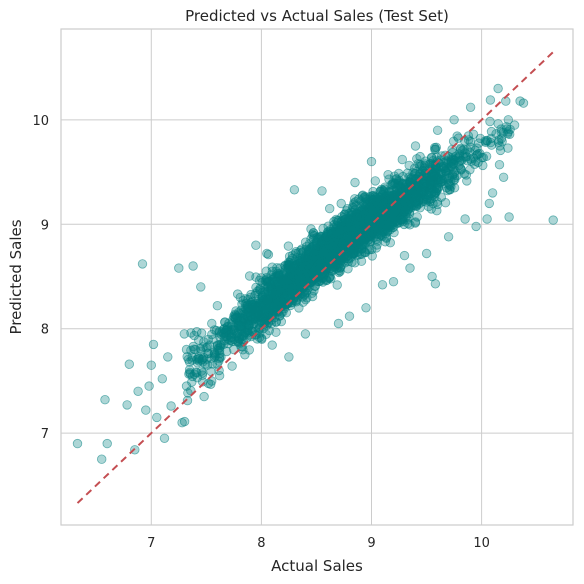  I want to click on y-tick-label: 9, so click(45, 225).